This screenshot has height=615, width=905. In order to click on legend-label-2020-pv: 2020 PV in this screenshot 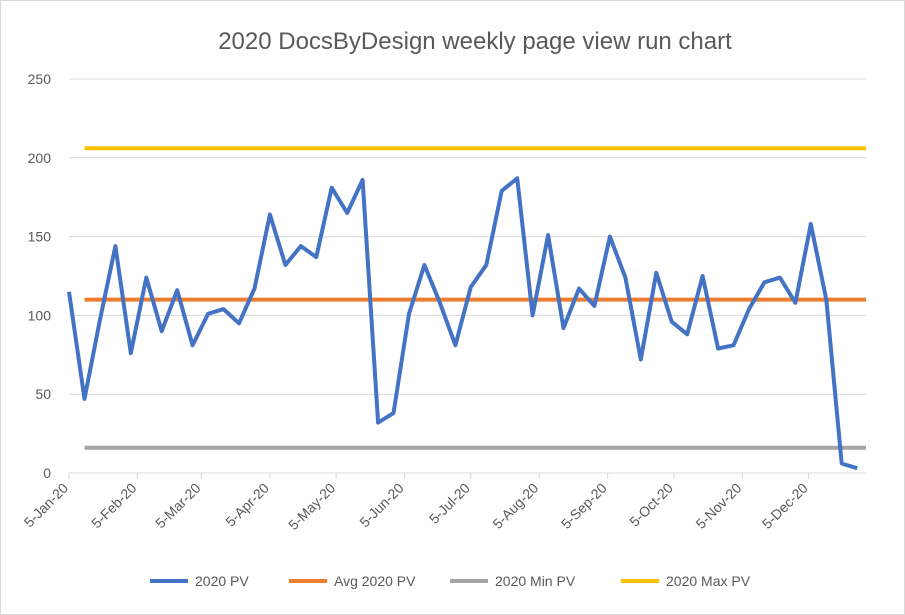, I will do `click(222, 581)`.